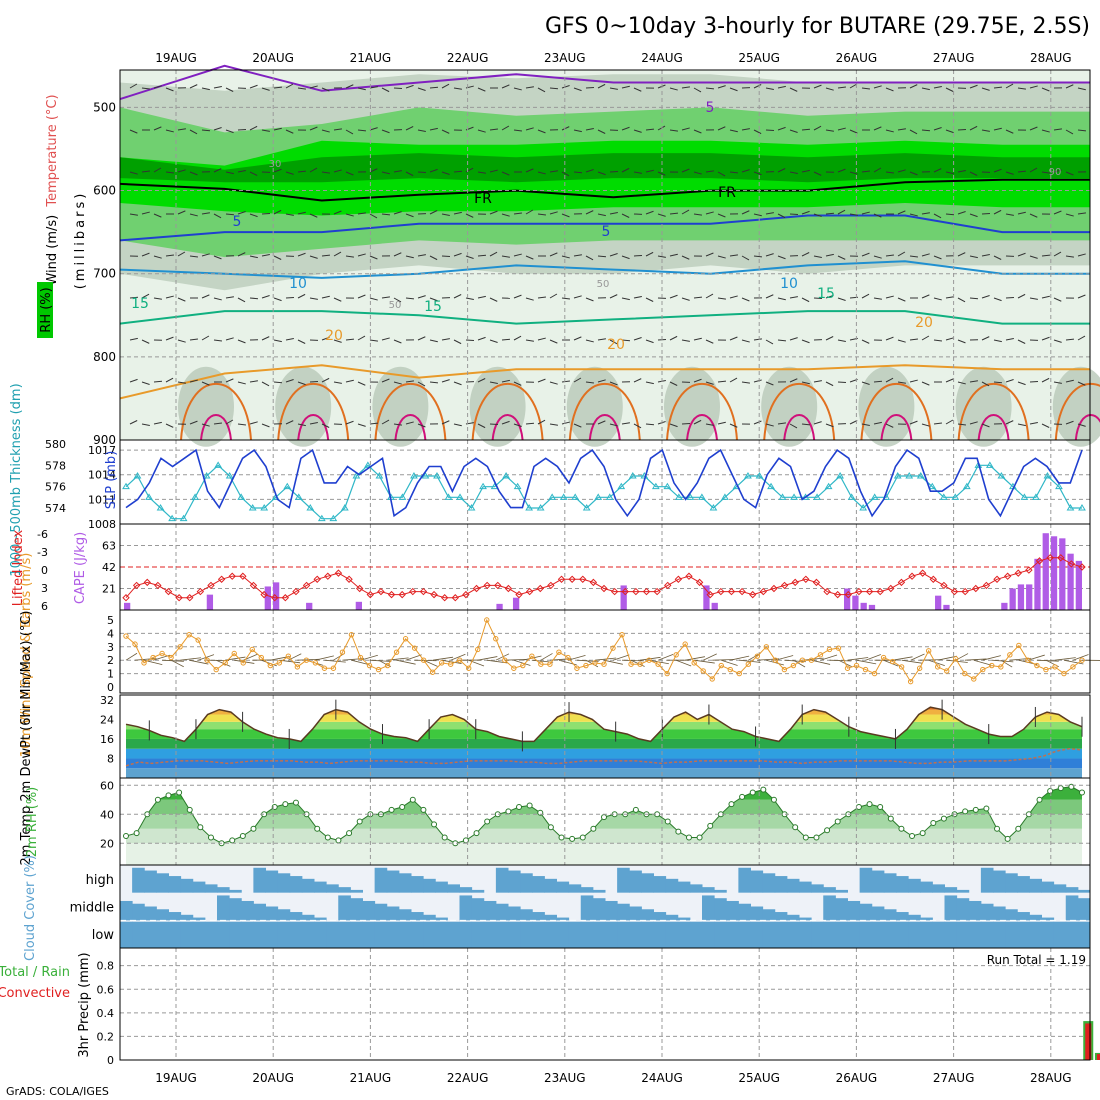 The width and height of the screenshot is (1100, 1100). Describe the element at coordinates (57, 1091) in the screenshot. I see `credit: GrADS: COLA/IGES` at that location.